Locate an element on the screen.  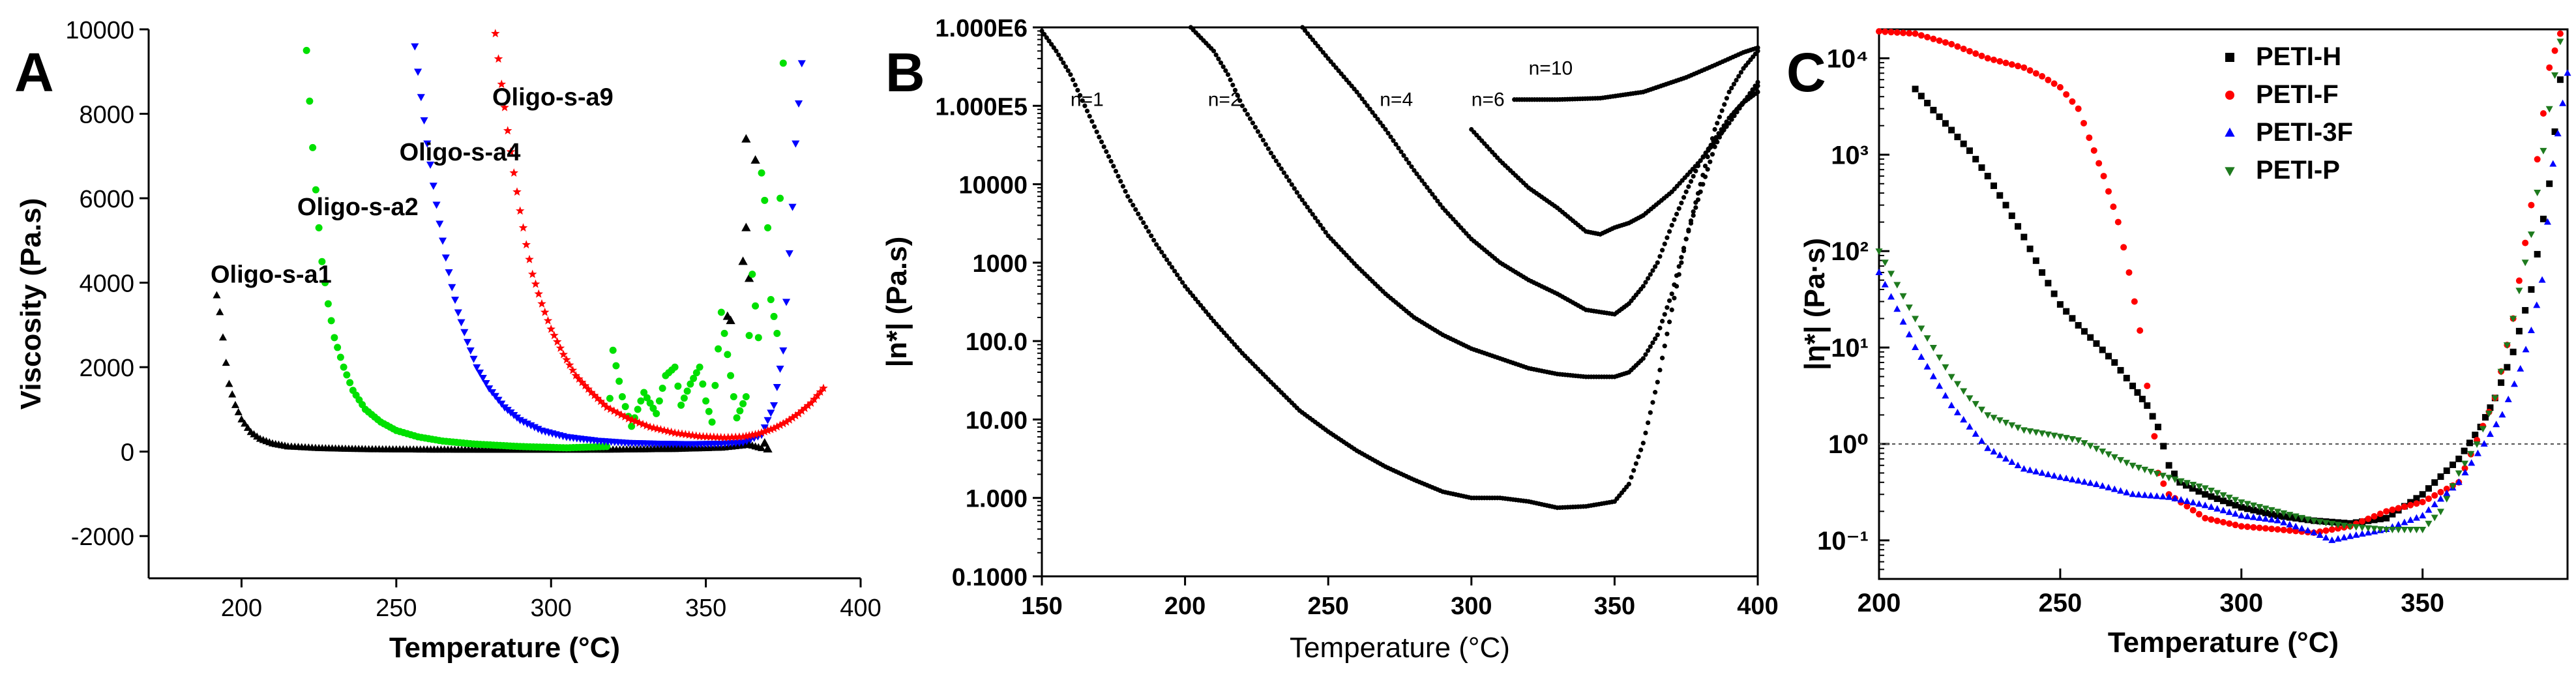
panel-c-x-tick-label: 200 is located at coordinates (1879, 603).